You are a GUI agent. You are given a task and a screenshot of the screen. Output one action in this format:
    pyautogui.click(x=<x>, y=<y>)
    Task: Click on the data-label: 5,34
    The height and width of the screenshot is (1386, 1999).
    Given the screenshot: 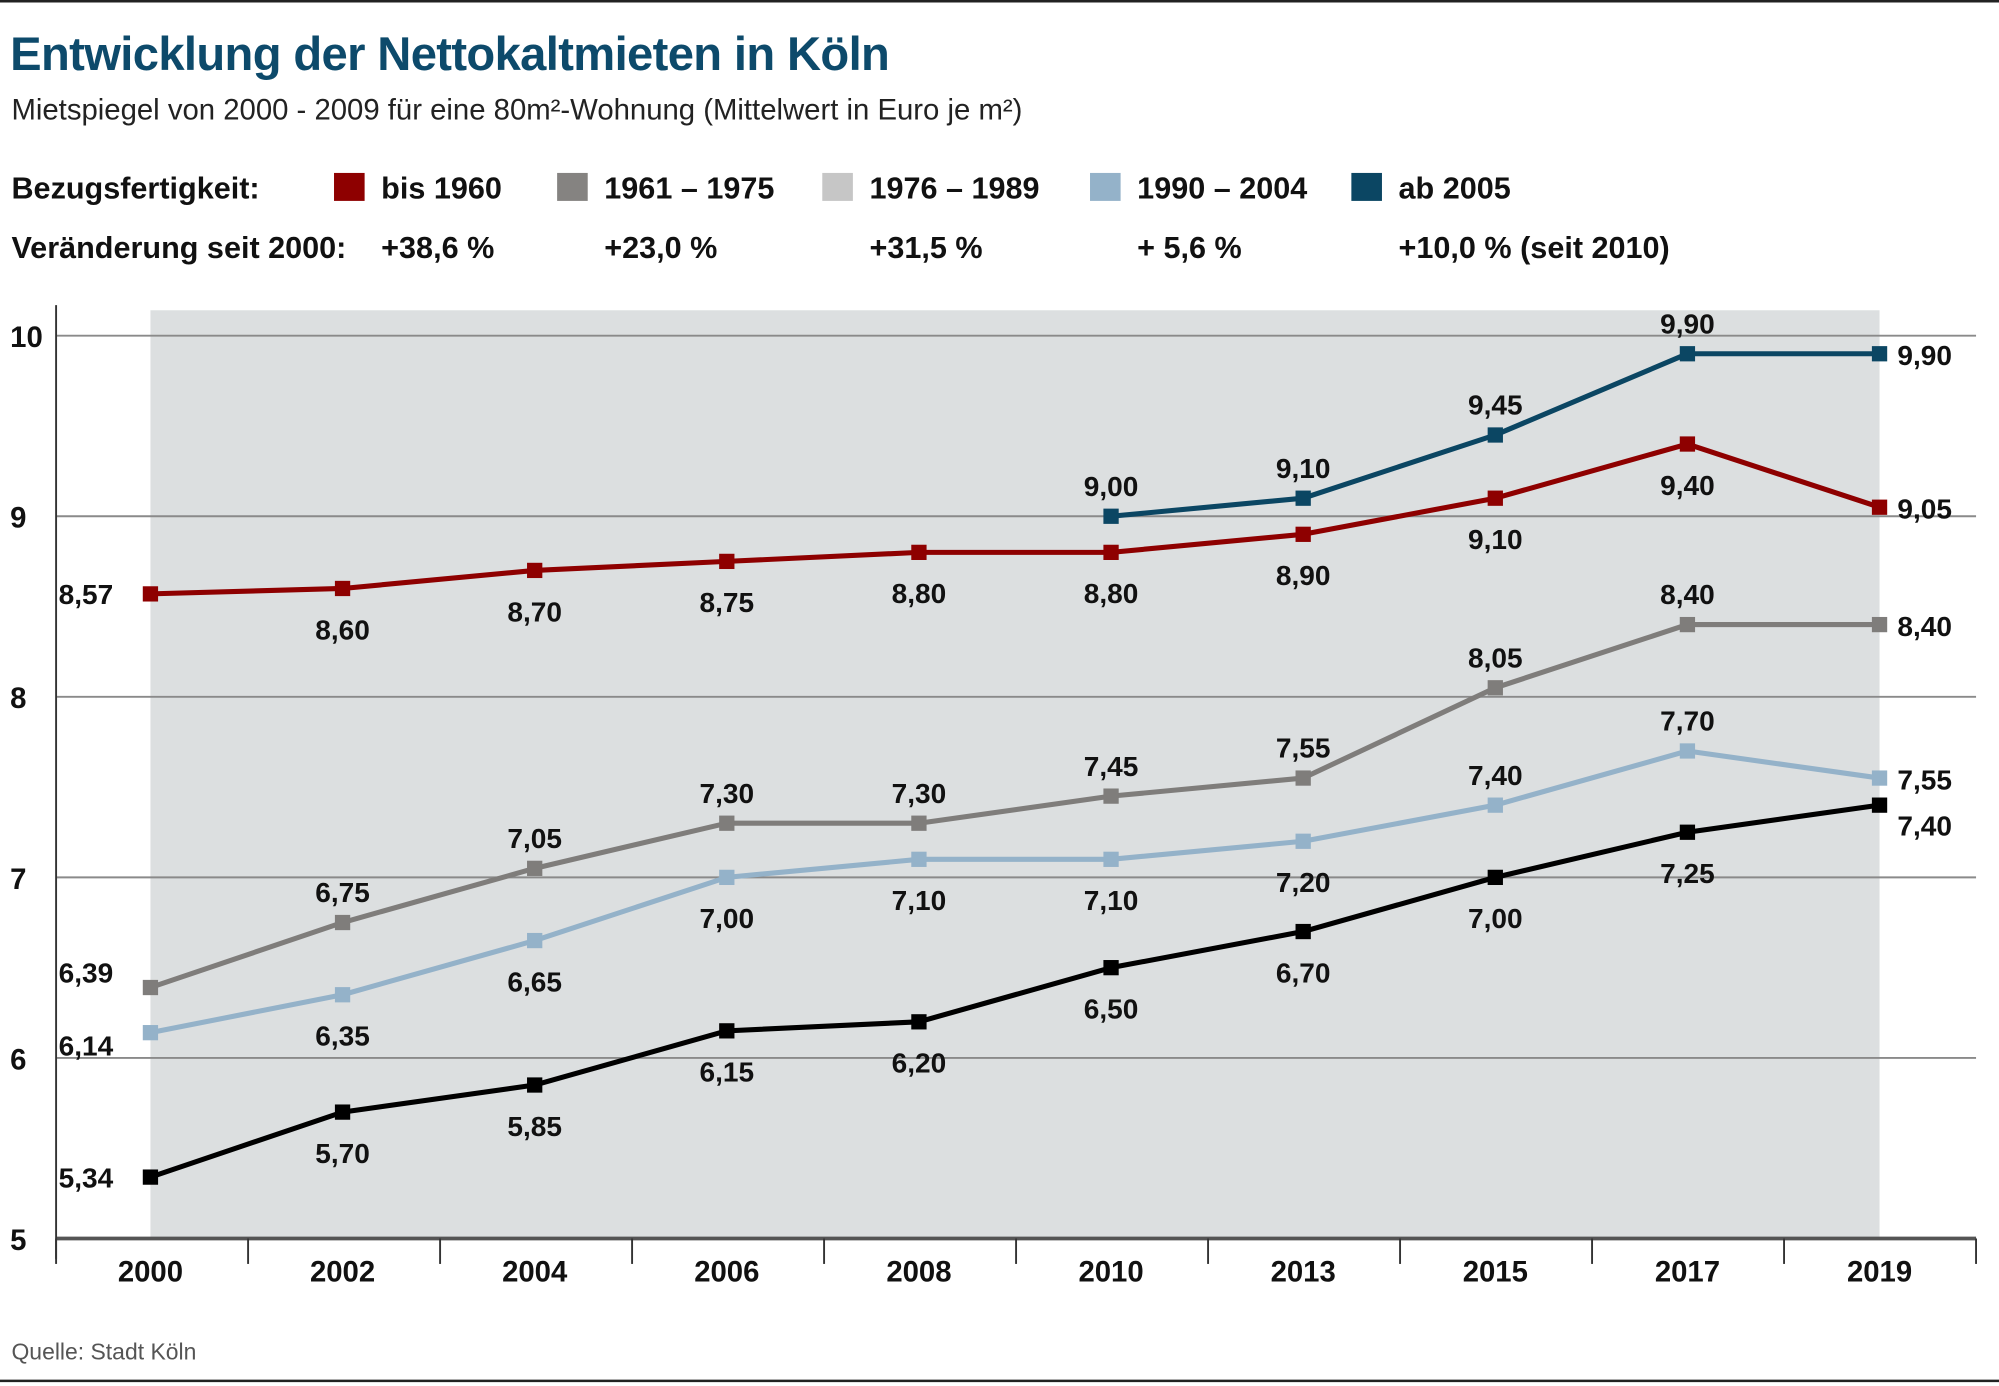 What is the action you would take?
    pyautogui.click(x=86, y=1177)
    